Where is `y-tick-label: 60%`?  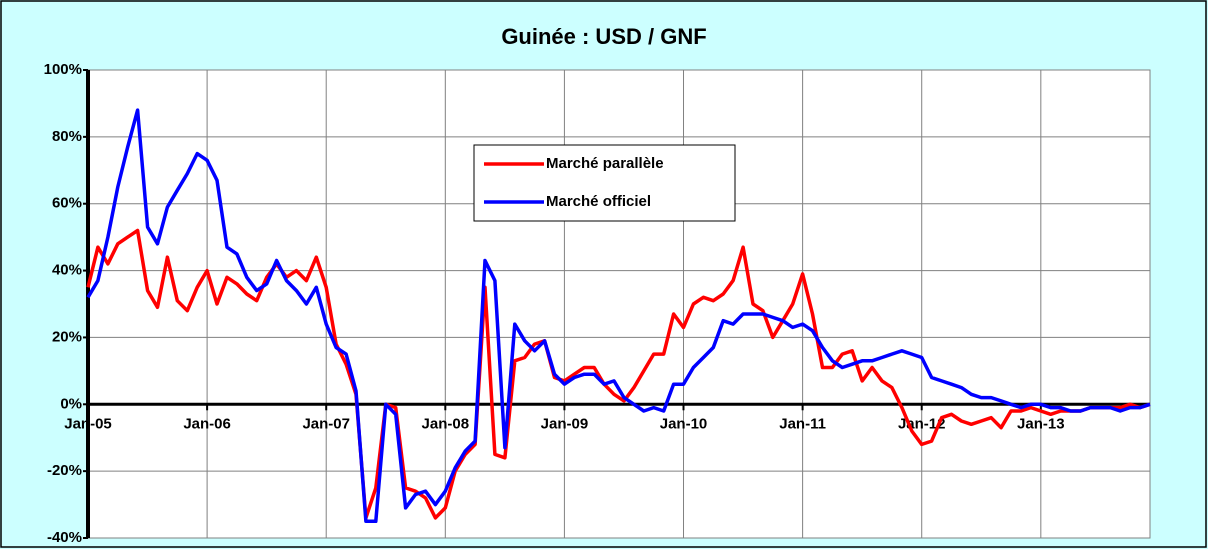
y-tick-label: 60% is located at coordinates (67, 203).